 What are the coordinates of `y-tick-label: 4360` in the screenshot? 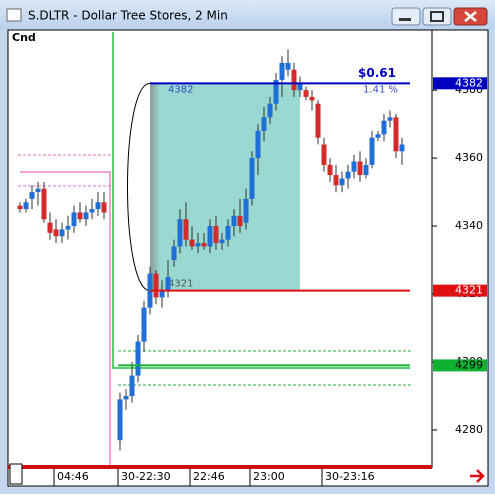 It's located at (469, 157).